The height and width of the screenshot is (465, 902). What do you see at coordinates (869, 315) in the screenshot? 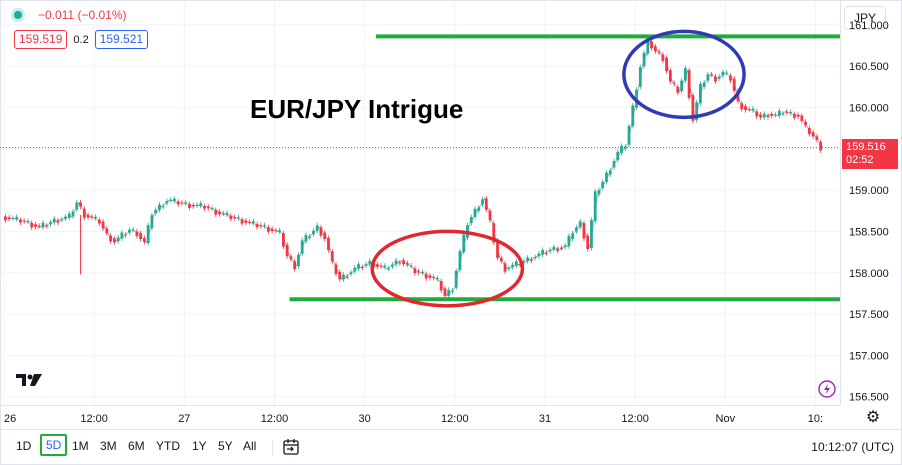
I see `price-tick-label: 157.500` at bounding box center [869, 315].